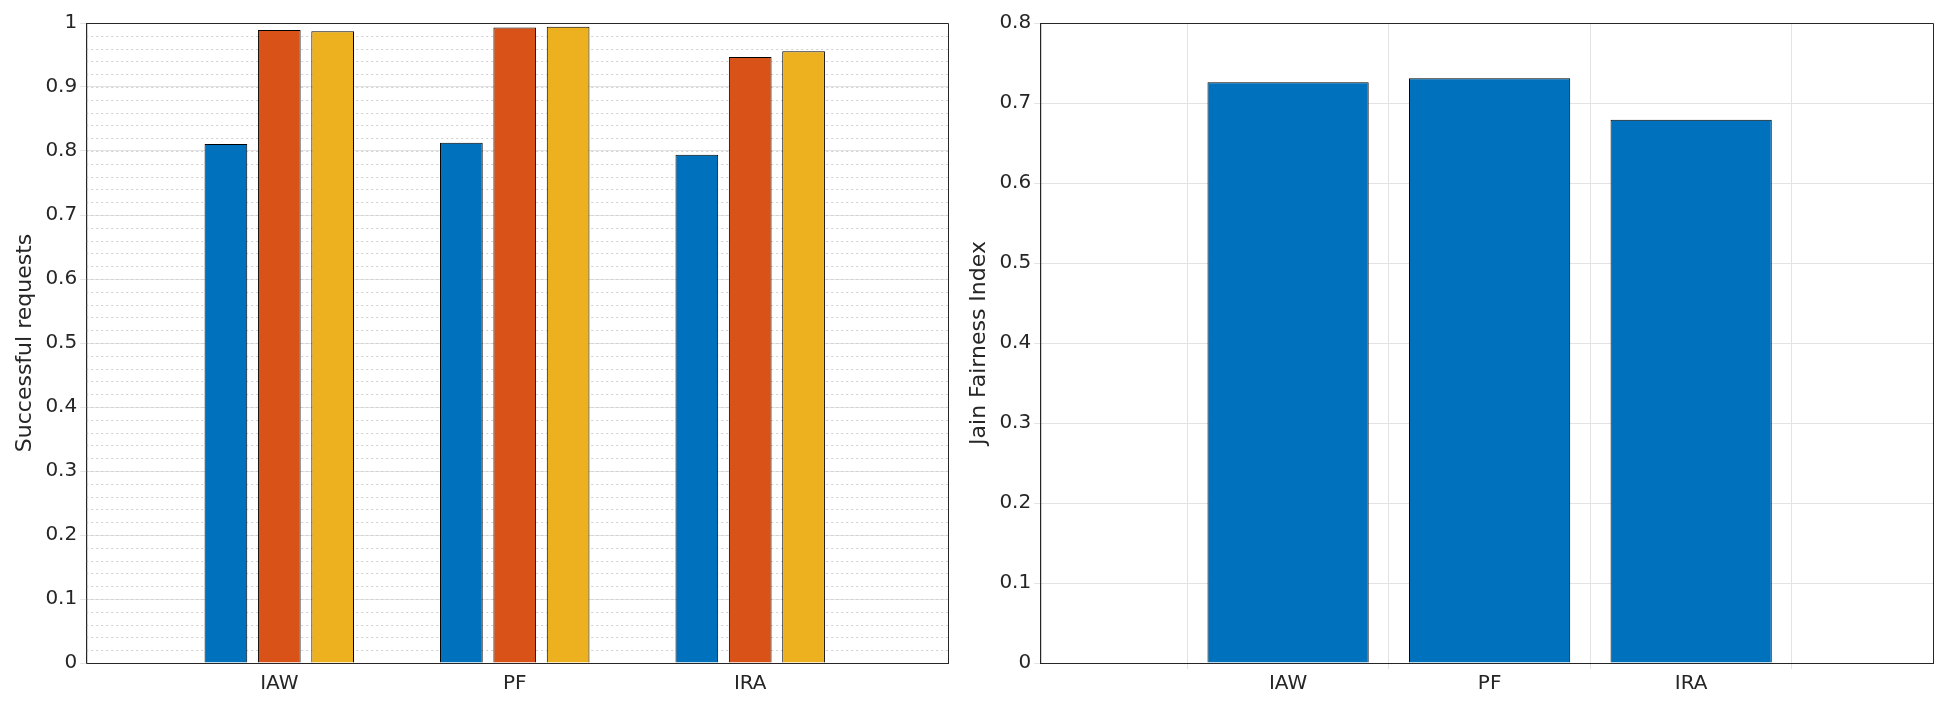  Describe the element at coordinates (71, 21) in the screenshot. I see `y-tick-label: 1` at that location.